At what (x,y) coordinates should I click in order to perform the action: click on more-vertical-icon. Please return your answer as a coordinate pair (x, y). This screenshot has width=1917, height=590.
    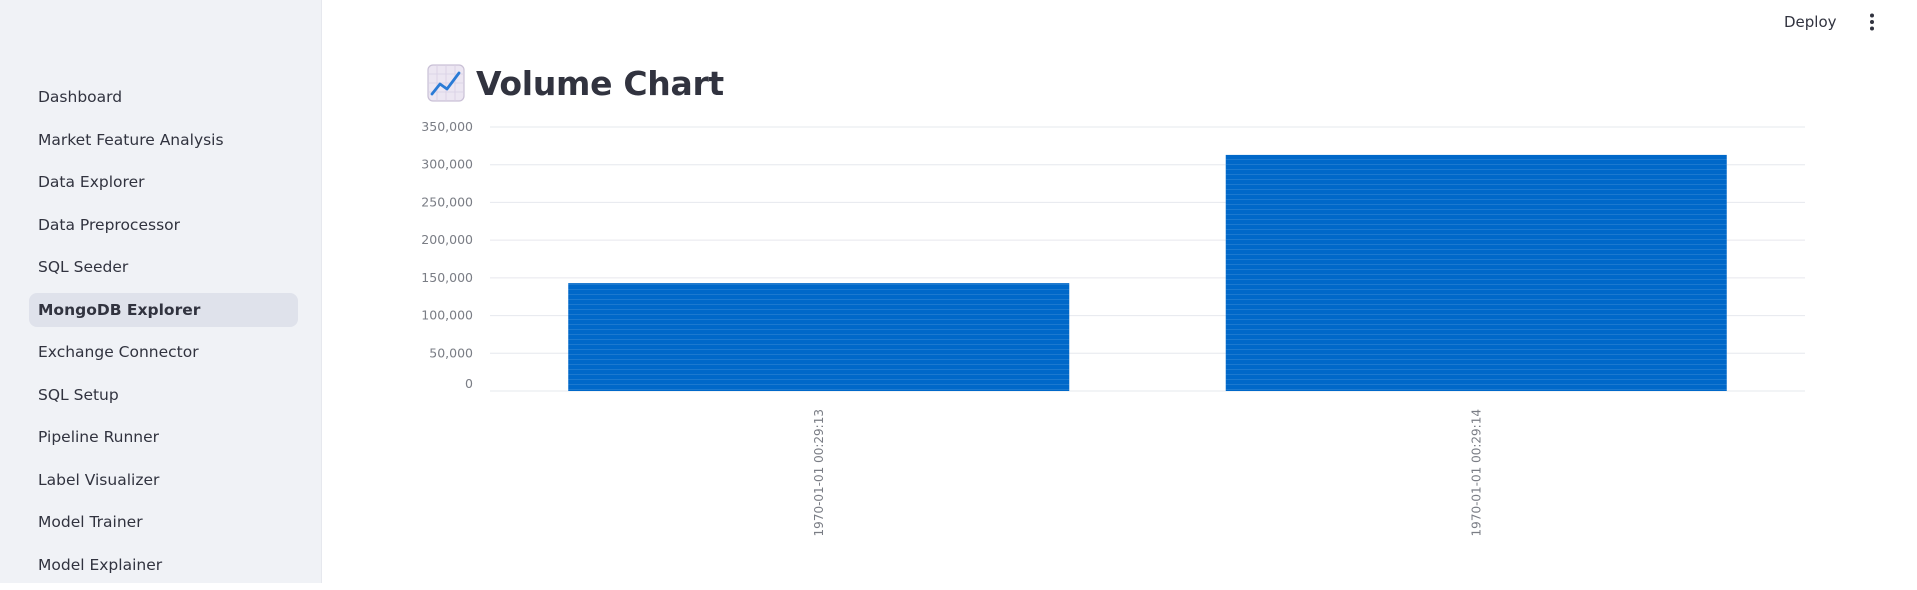
    Looking at the image, I should click on (1872, 22).